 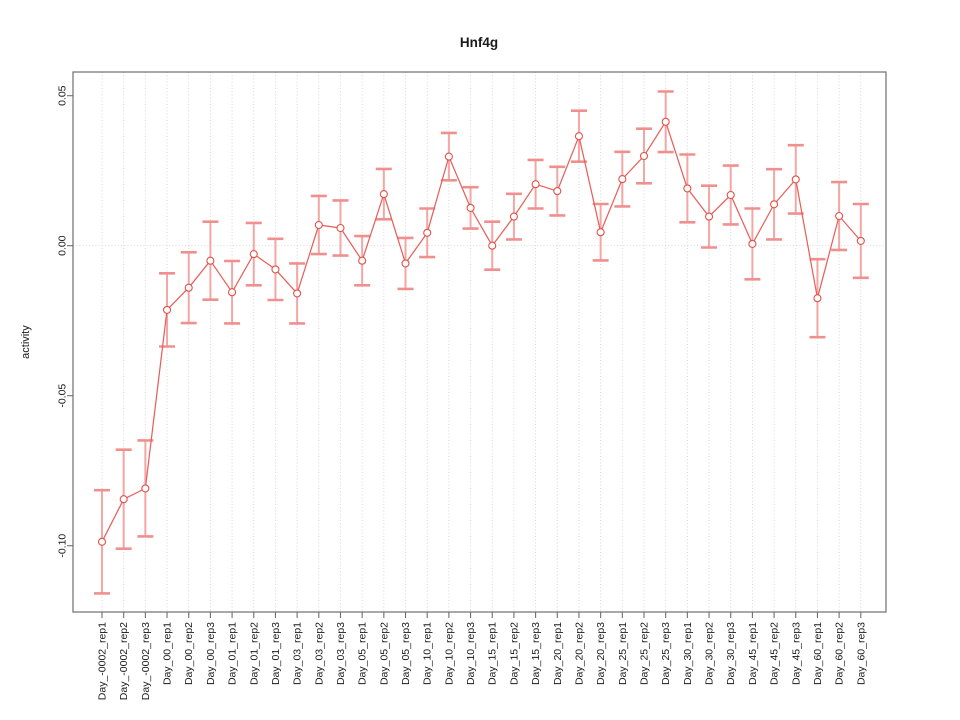 I want to click on x-tick-label: Day_01_rep3, so click(x=276, y=653).